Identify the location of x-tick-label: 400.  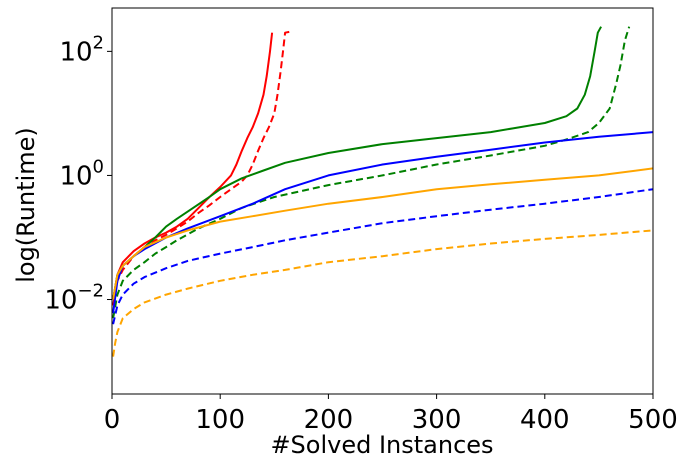
(545, 420).